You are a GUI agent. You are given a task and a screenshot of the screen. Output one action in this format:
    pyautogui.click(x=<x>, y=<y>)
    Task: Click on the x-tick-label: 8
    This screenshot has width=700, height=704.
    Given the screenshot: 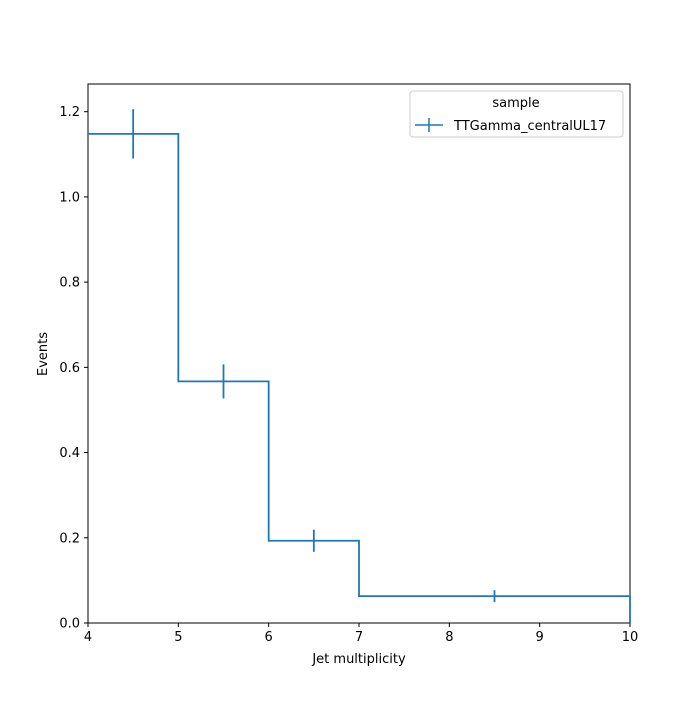 What is the action you would take?
    pyautogui.click(x=449, y=637)
    